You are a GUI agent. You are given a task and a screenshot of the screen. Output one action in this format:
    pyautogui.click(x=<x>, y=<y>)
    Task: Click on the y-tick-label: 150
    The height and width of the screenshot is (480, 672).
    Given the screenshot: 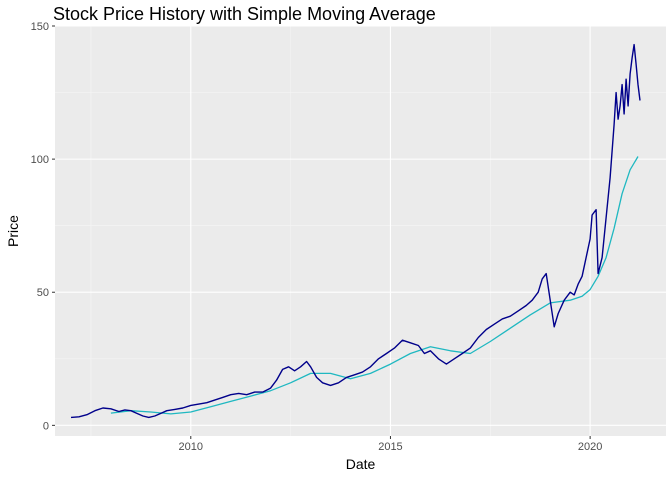 What is the action you would take?
    pyautogui.click(x=40, y=27)
    